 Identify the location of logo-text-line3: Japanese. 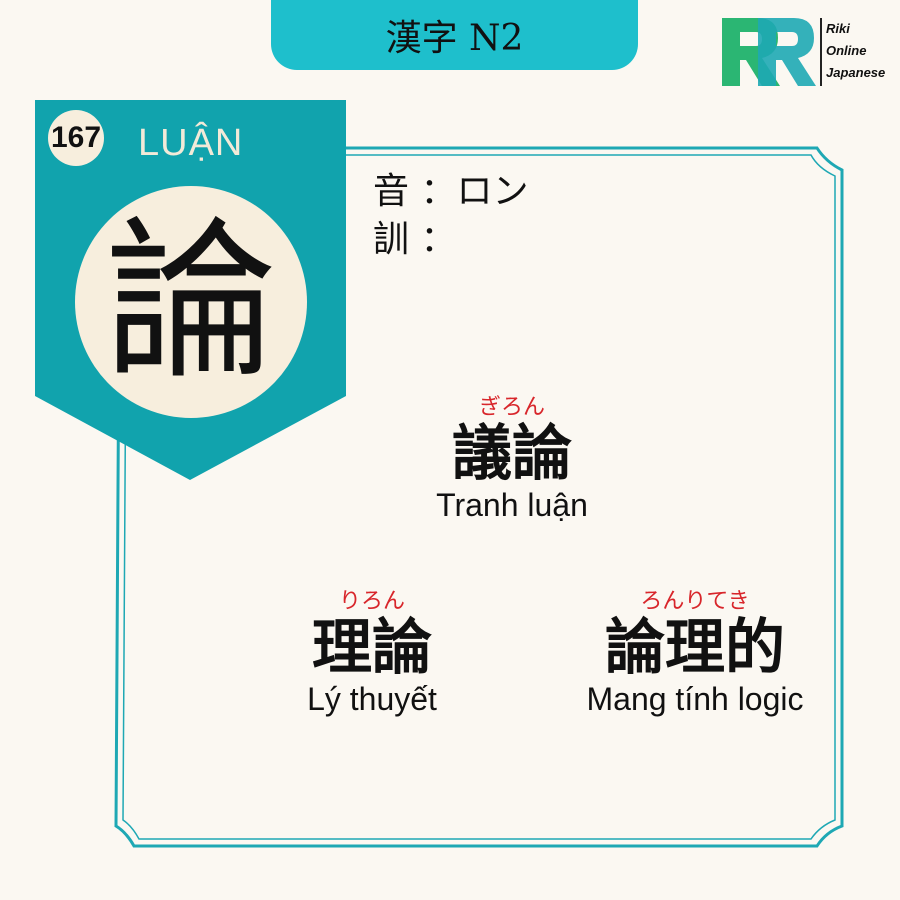
(856, 72).